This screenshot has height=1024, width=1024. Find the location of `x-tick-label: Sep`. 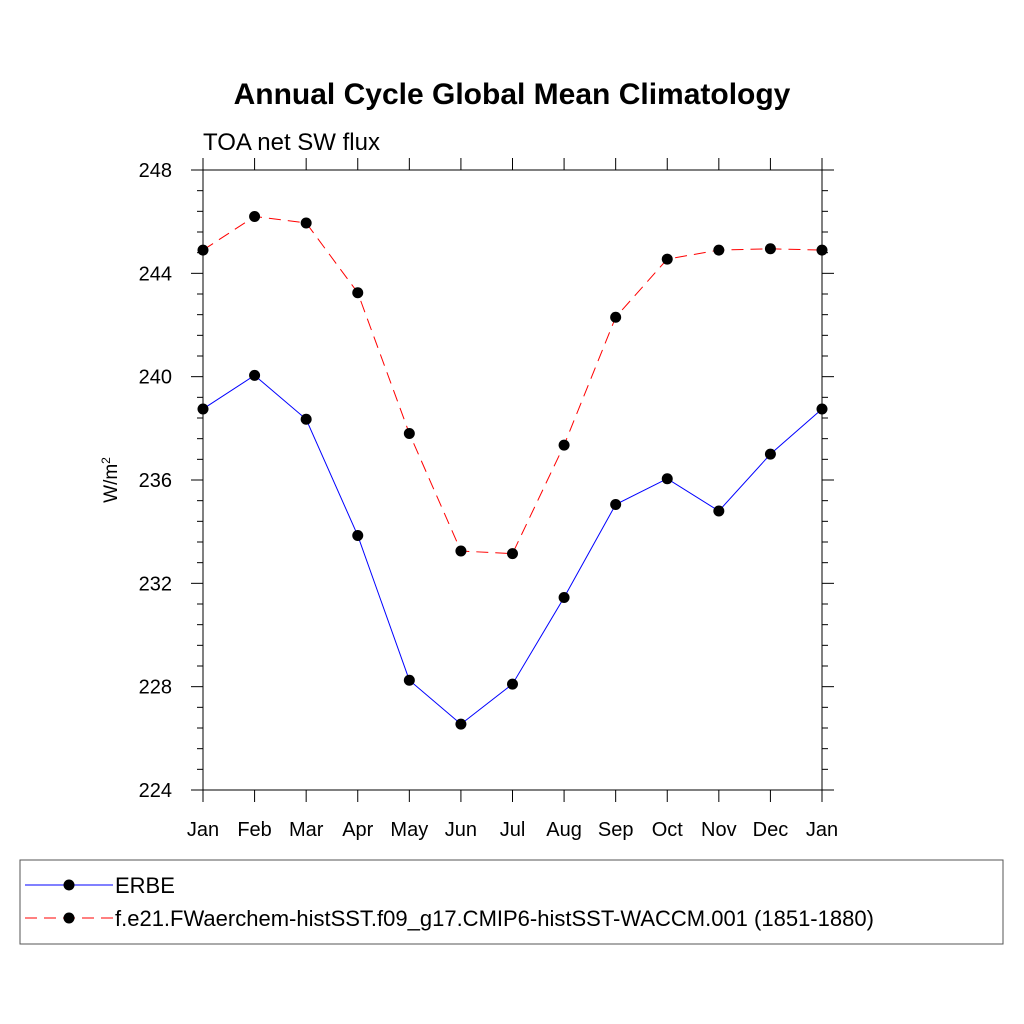

x-tick-label: Sep is located at coordinates (616, 830).